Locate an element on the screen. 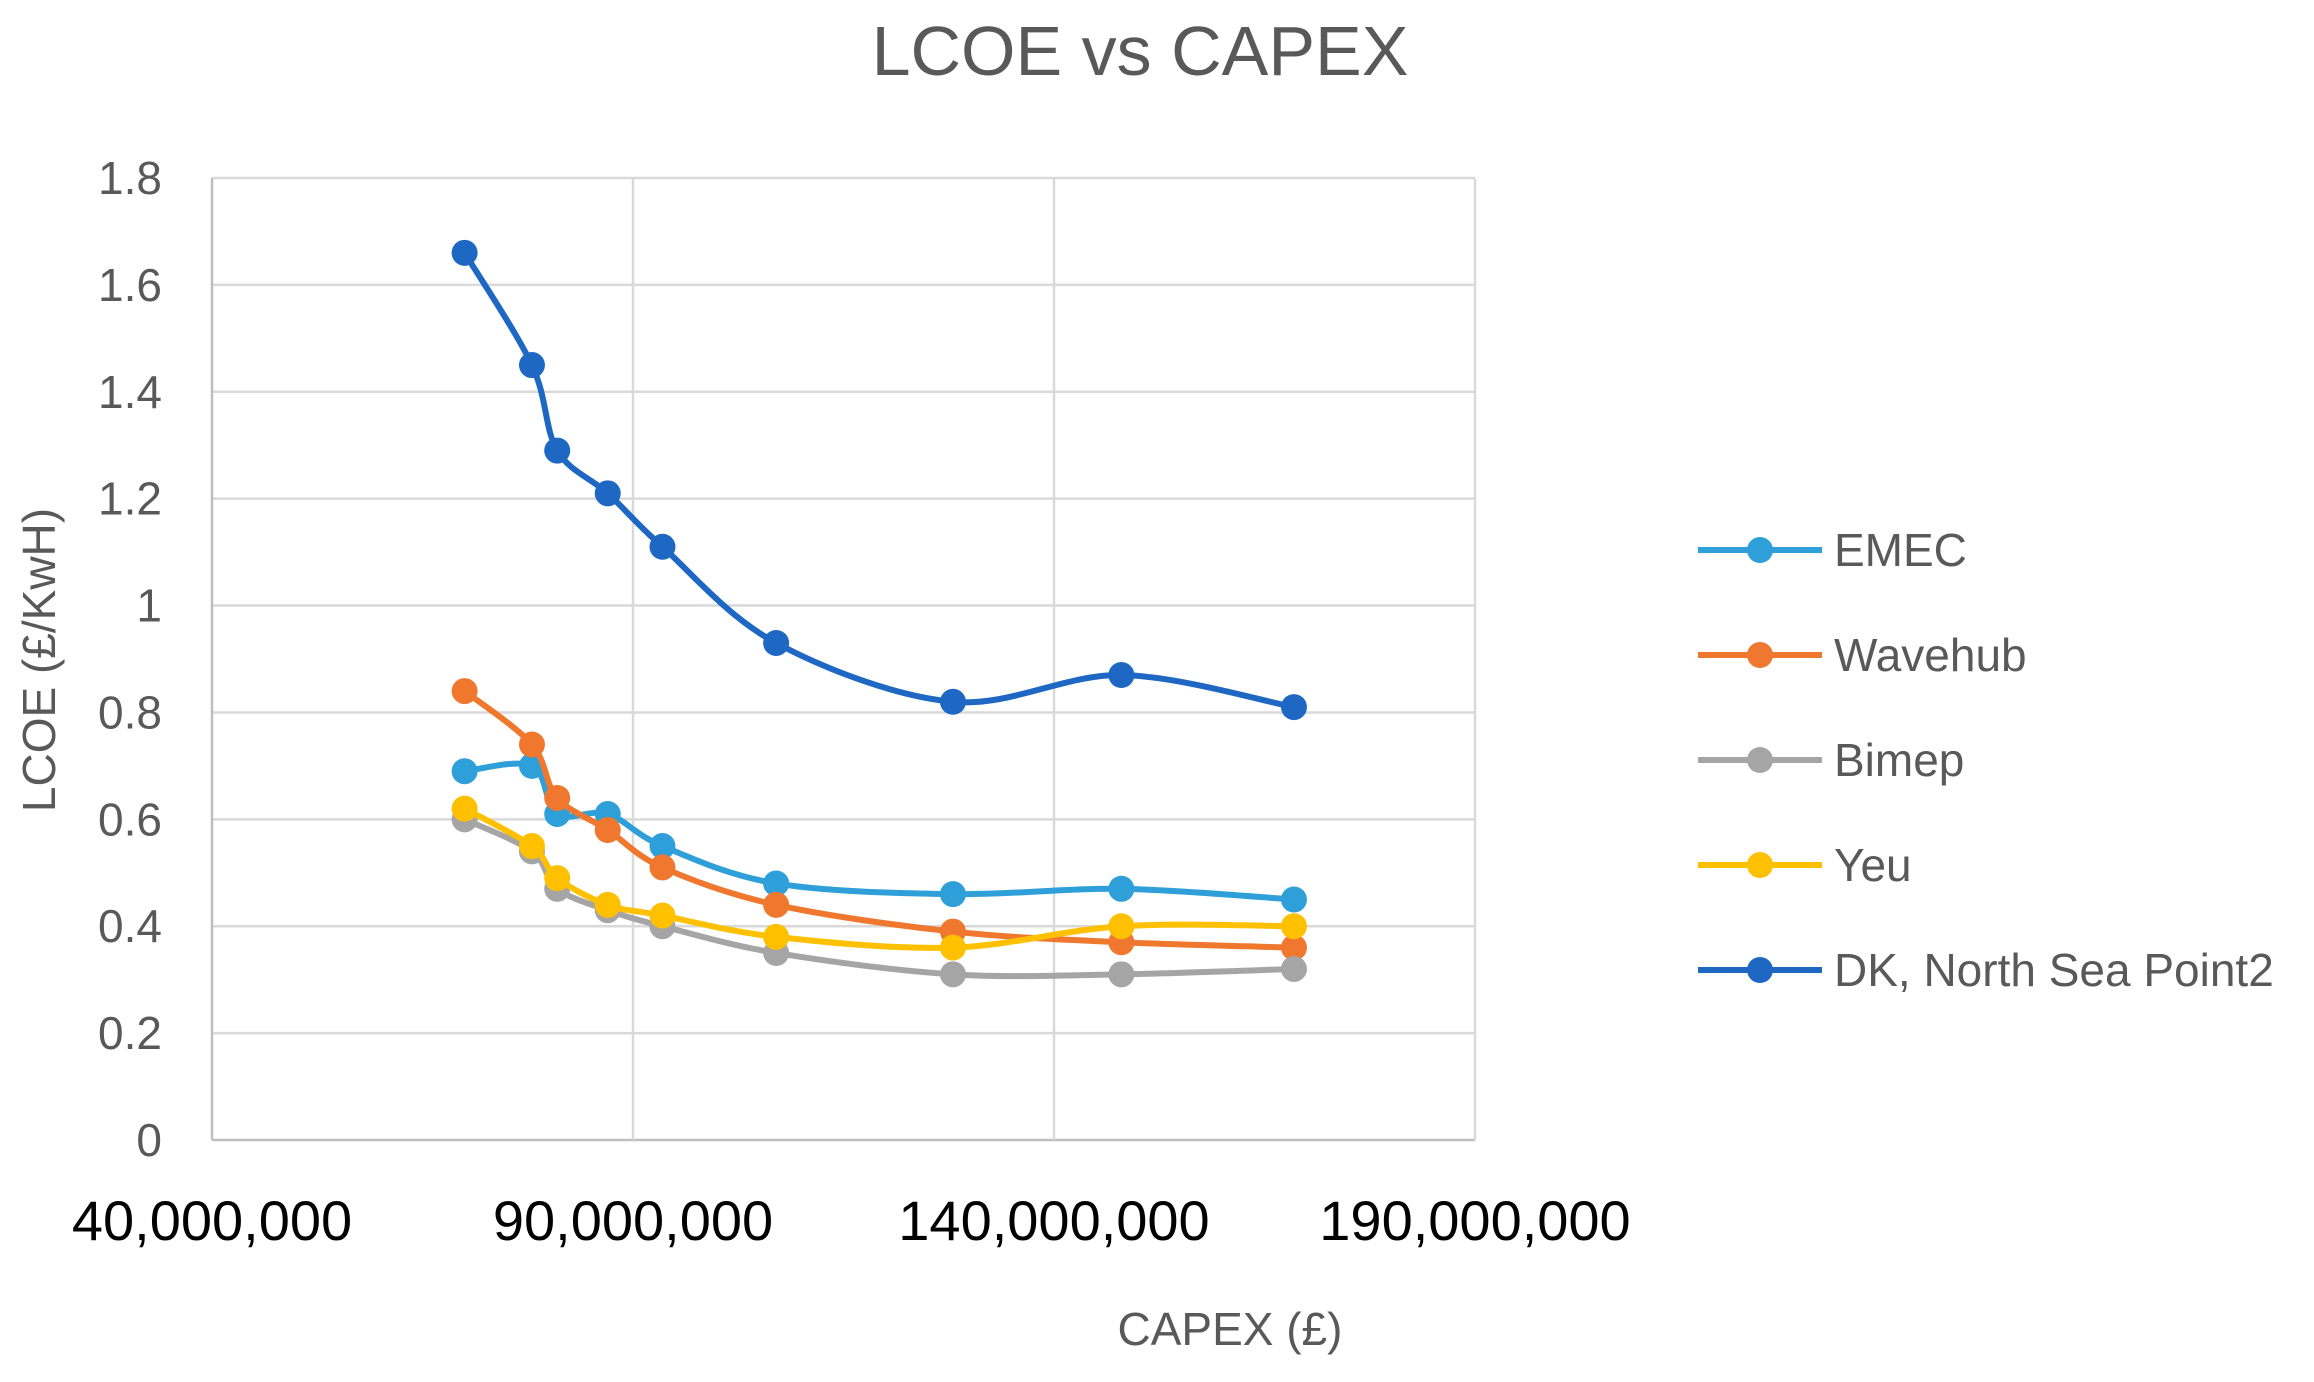 This screenshot has width=2314, height=1382. y-tick-label: 0.8 is located at coordinates (130, 712).